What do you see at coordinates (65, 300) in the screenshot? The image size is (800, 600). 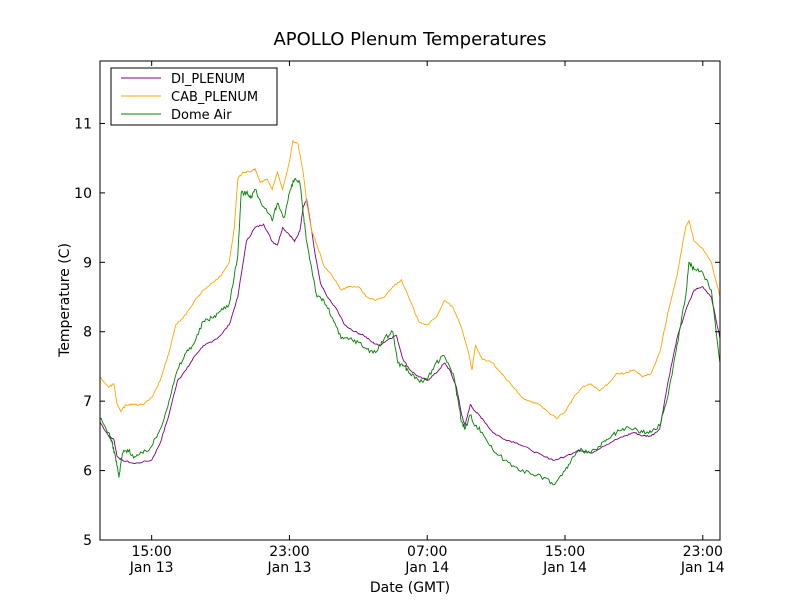 I see `y-axis-label: Temperature (C)` at bounding box center [65, 300].